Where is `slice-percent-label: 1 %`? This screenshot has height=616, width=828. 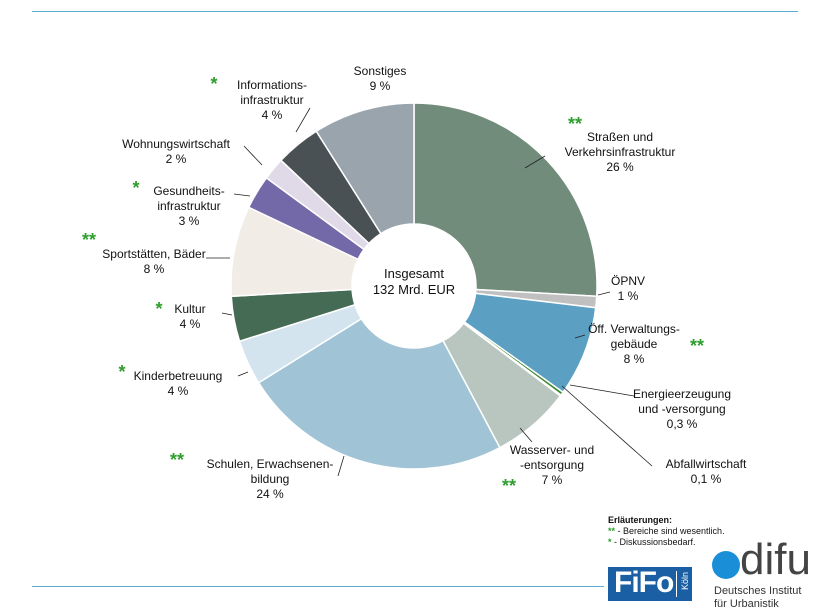
slice-percent-label: 1 % is located at coordinates (628, 296).